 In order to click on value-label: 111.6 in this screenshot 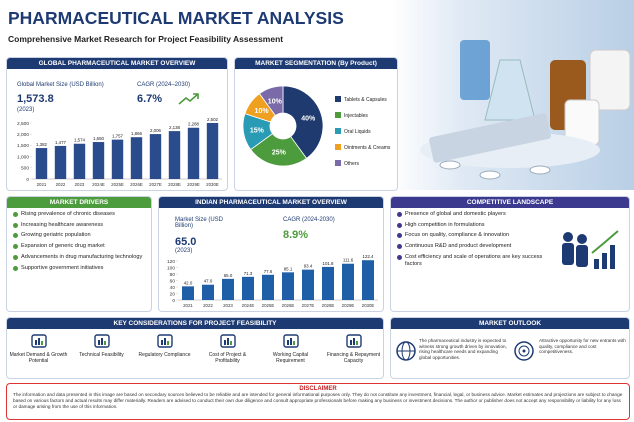, I will do `click(348, 260)`.